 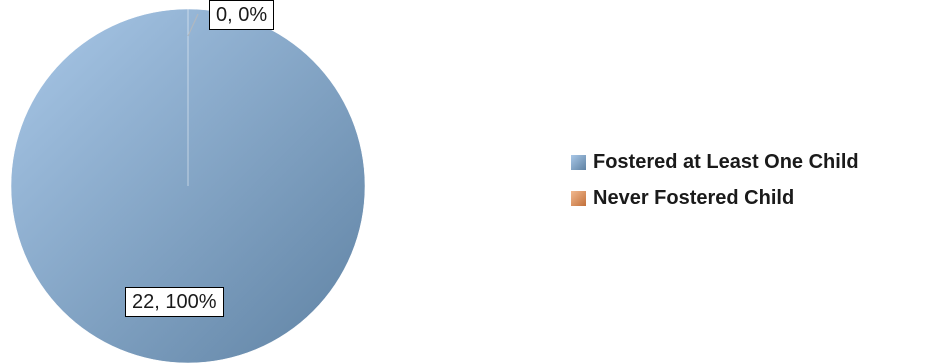 What do you see at coordinates (193, 25) in the screenshot?
I see `leader-line` at bounding box center [193, 25].